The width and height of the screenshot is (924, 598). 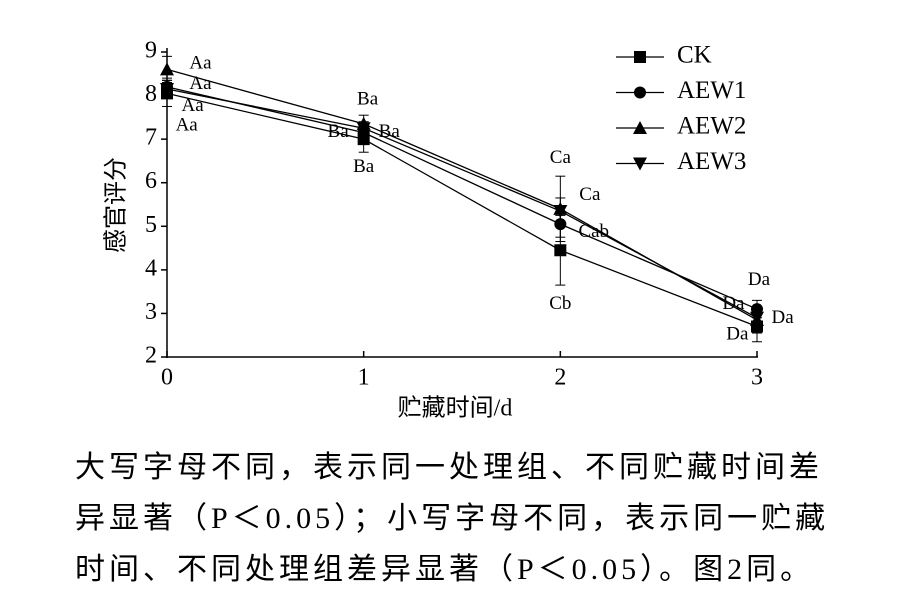 I want to click on legend-label: AEW3, so click(x=711, y=161).